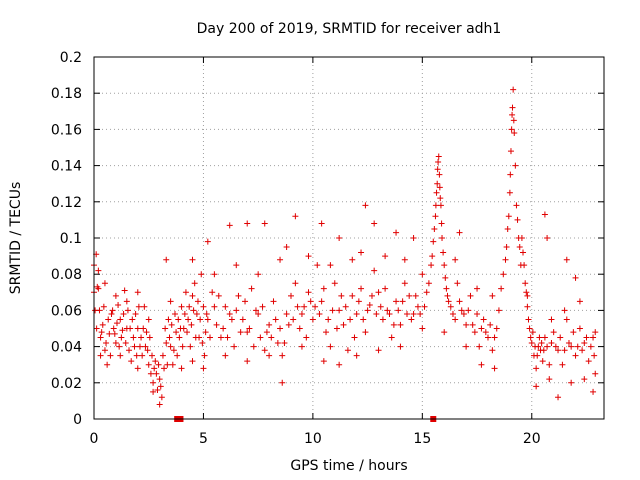 The width and height of the screenshot is (640, 480). What do you see at coordinates (66, 348) in the screenshot?
I see `y-tick-label: 0.04` at bounding box center [66, 348].